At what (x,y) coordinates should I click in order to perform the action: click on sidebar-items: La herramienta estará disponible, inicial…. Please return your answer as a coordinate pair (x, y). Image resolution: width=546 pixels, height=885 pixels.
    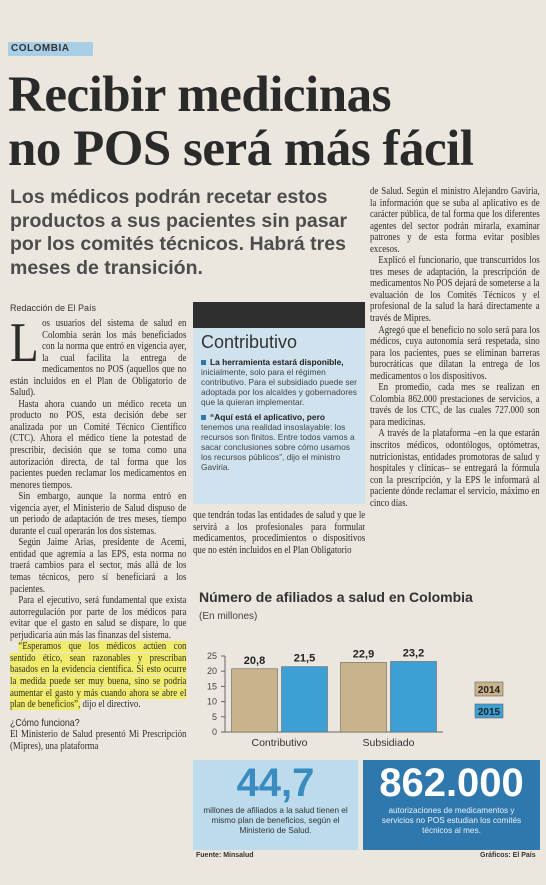
    Looking at the image, I should click on (279, 415).